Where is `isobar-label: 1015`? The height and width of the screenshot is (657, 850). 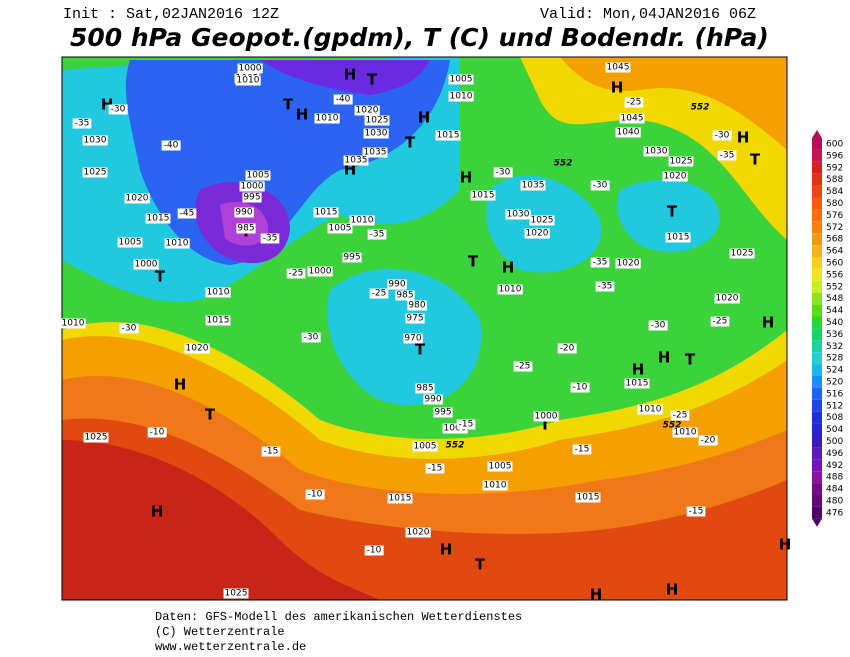 isobar-label: 1015 is located at coordinates (158, 219).